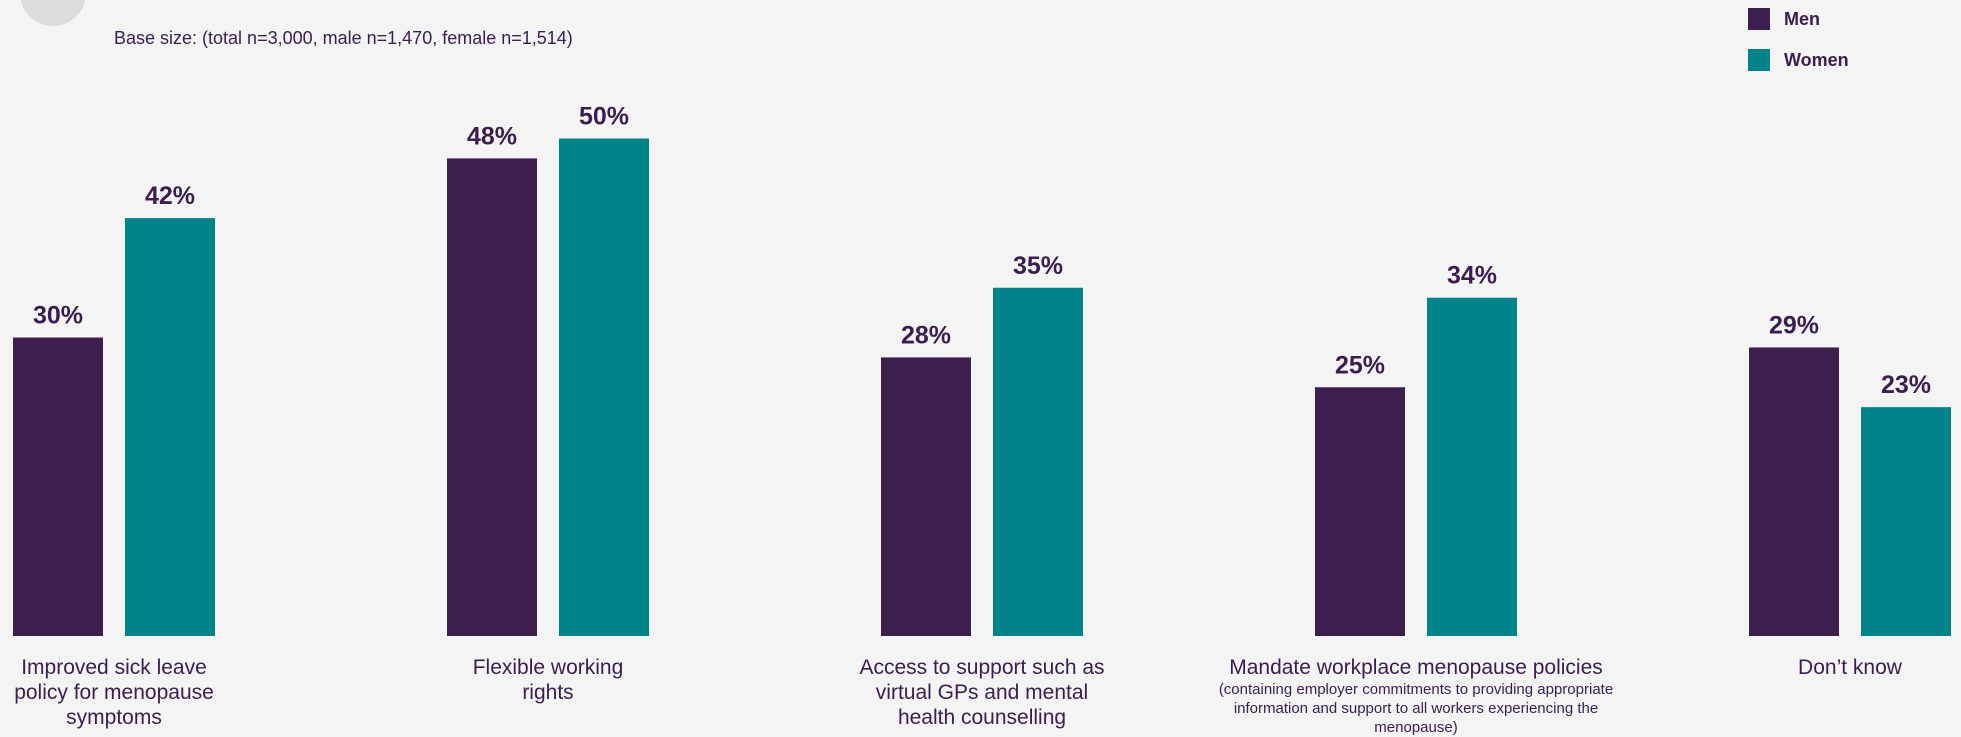  I want to click on category-label-text: Don’t know, so click(1850, 667).